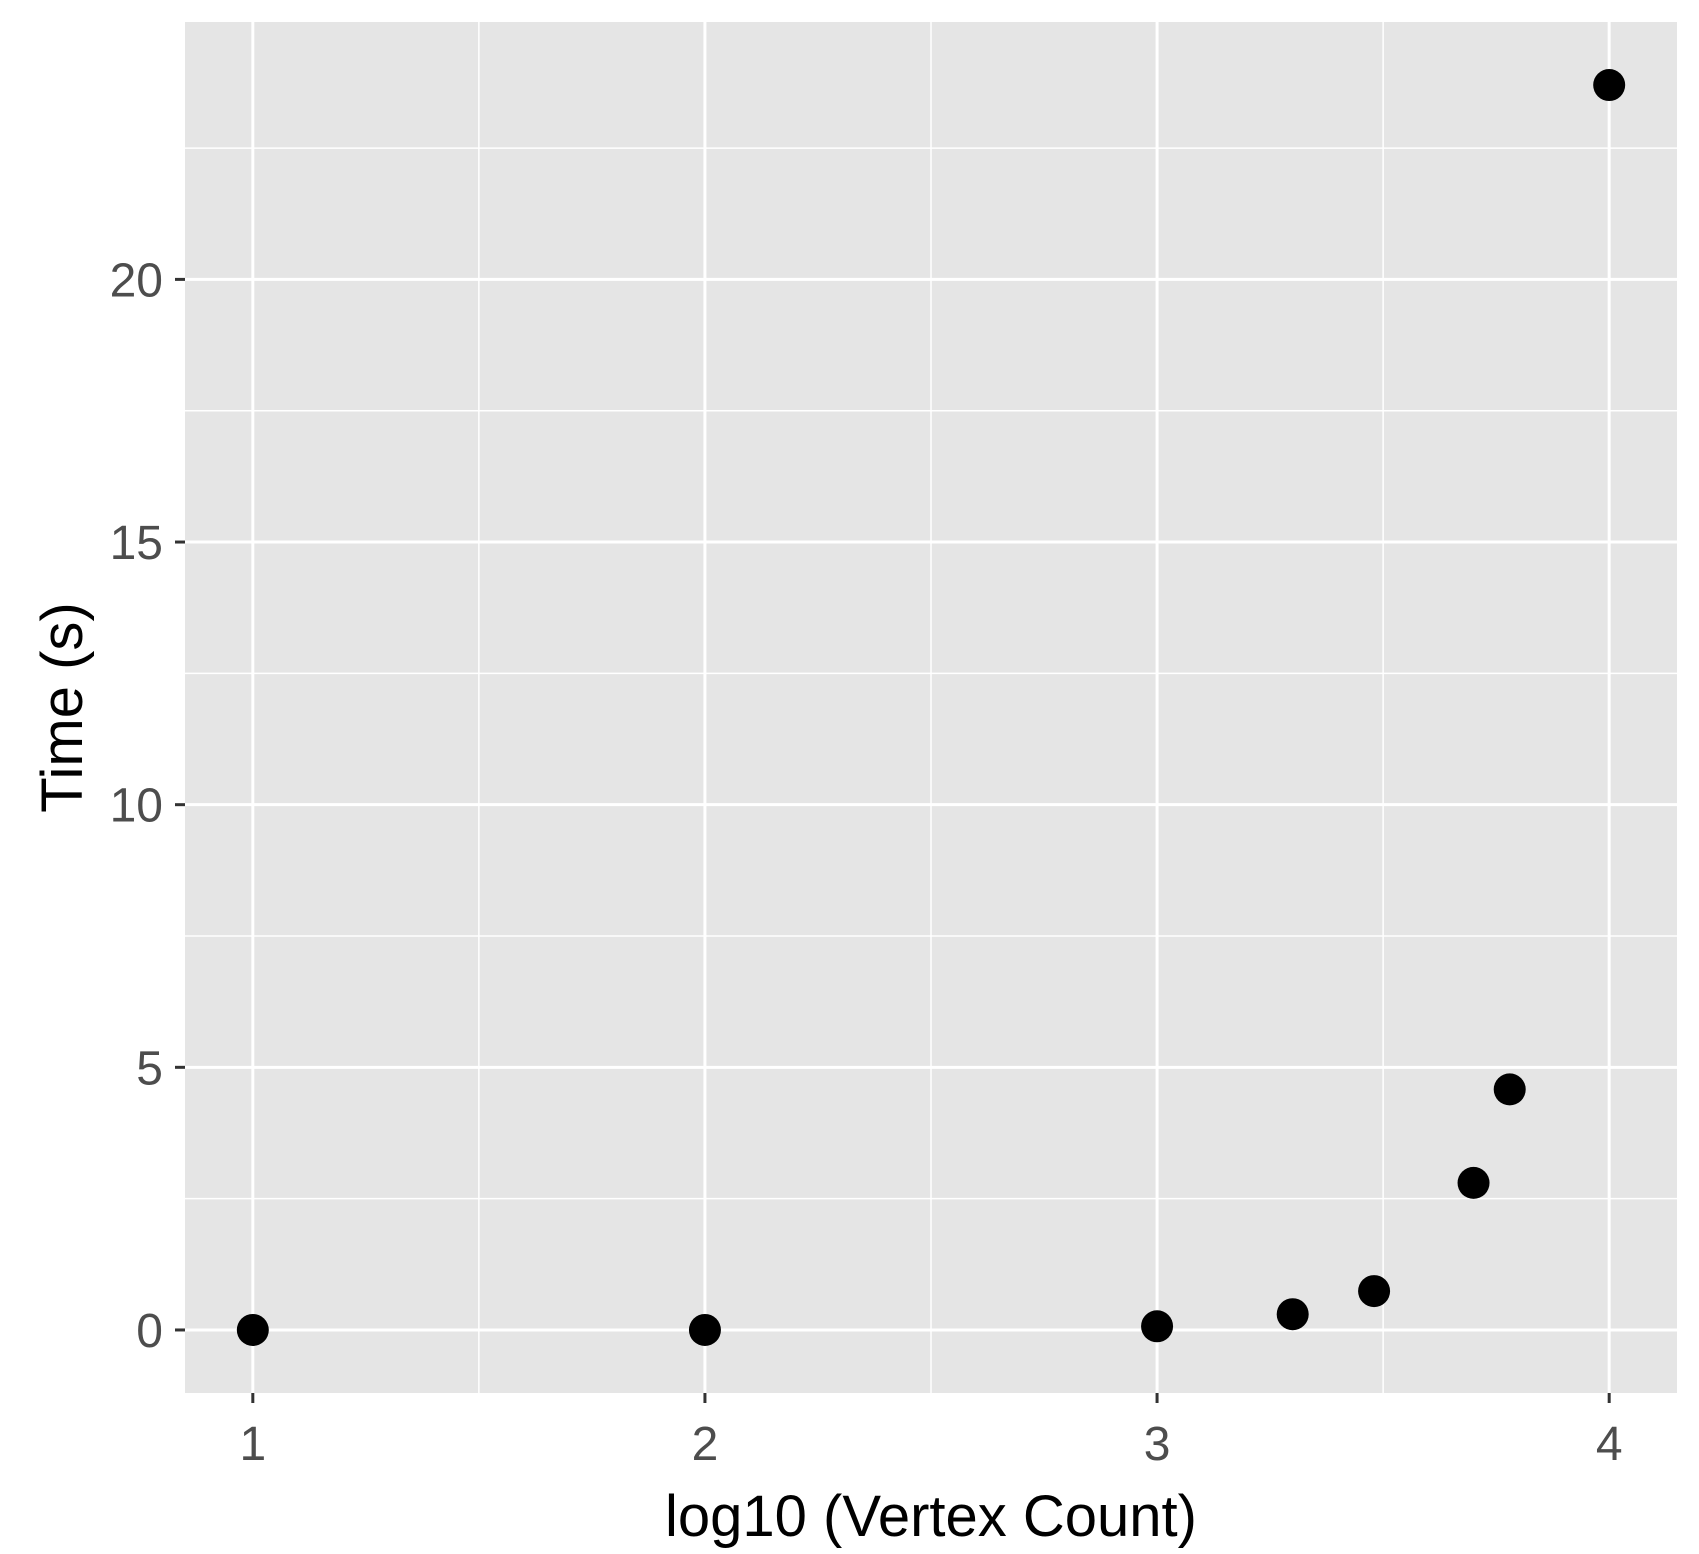 This screenshot has height=1554, width=1699. I want to click on x-tick-label: 4, so click(1609, 1444).